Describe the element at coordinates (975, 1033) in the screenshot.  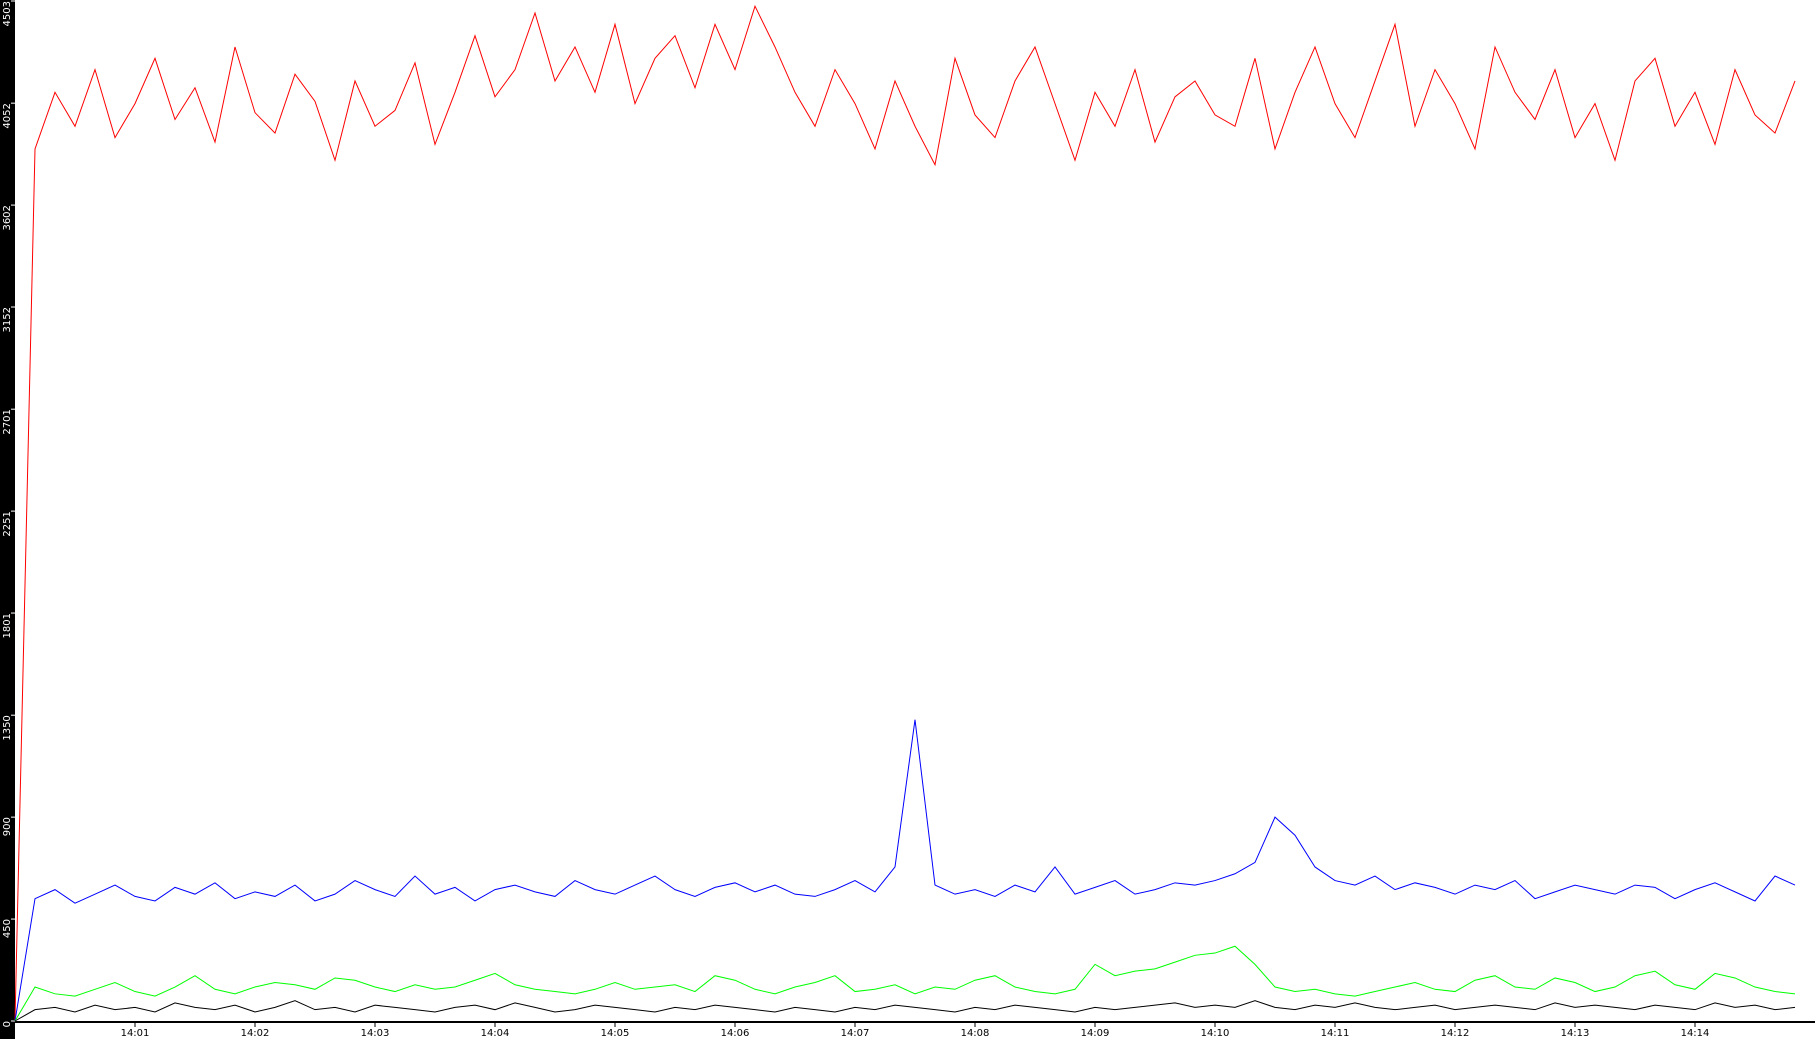
I see `x-tick-label: 14:08` at that location.